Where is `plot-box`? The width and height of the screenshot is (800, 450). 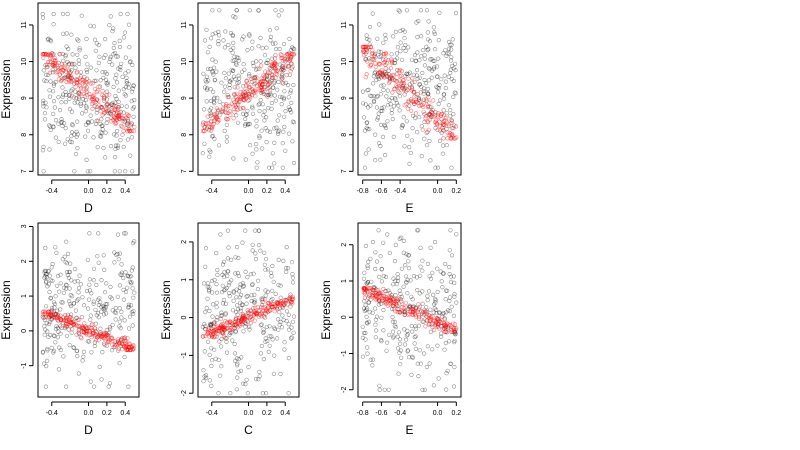
plot-box is located at coordinates (248, 310).